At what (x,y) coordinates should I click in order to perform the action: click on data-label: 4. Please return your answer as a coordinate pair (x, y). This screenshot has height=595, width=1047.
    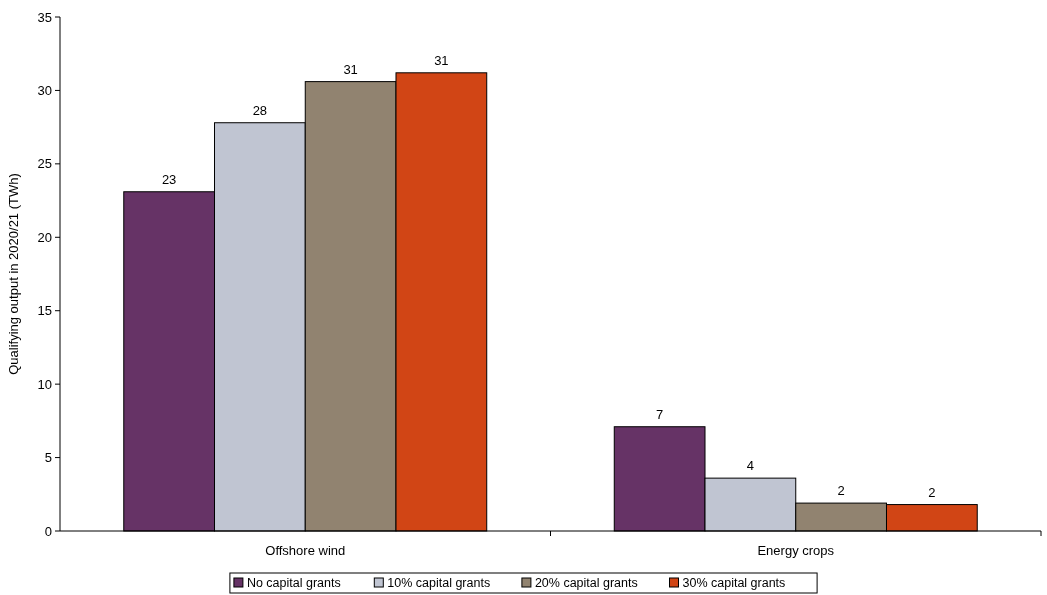
    Looking at the image, I should click on (750, 466).